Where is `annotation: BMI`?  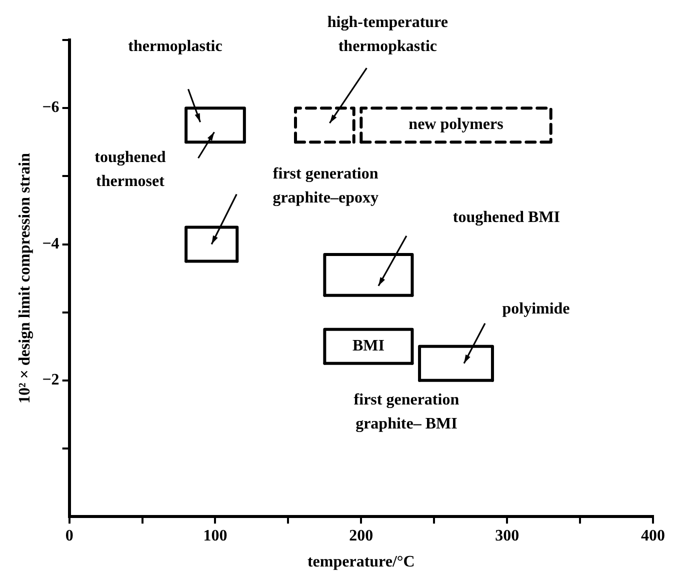
annotation: BMI is located at coordinates (368, 346).